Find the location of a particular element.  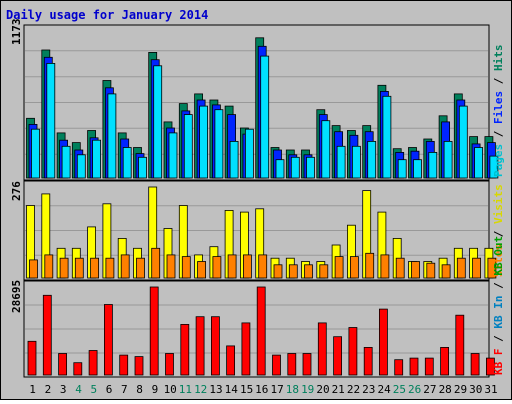

chart-title: Daily usage for January 2014 is located at coordinates (107, 15).